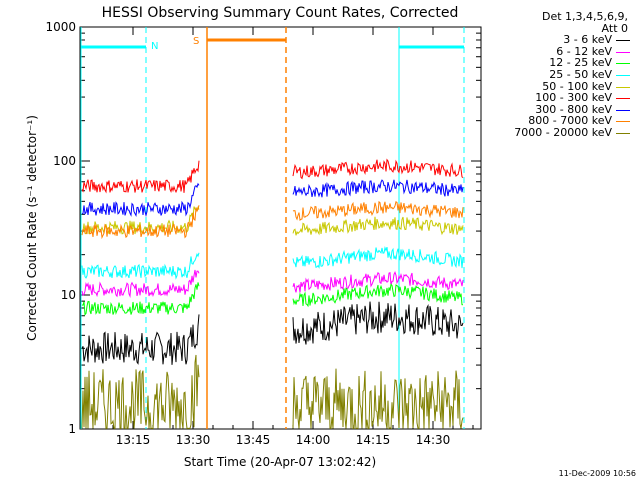  Describe the element at coordinates (561, 40) in the screenshot. I see `legend-entry: 3 - 6 keV` at that location.